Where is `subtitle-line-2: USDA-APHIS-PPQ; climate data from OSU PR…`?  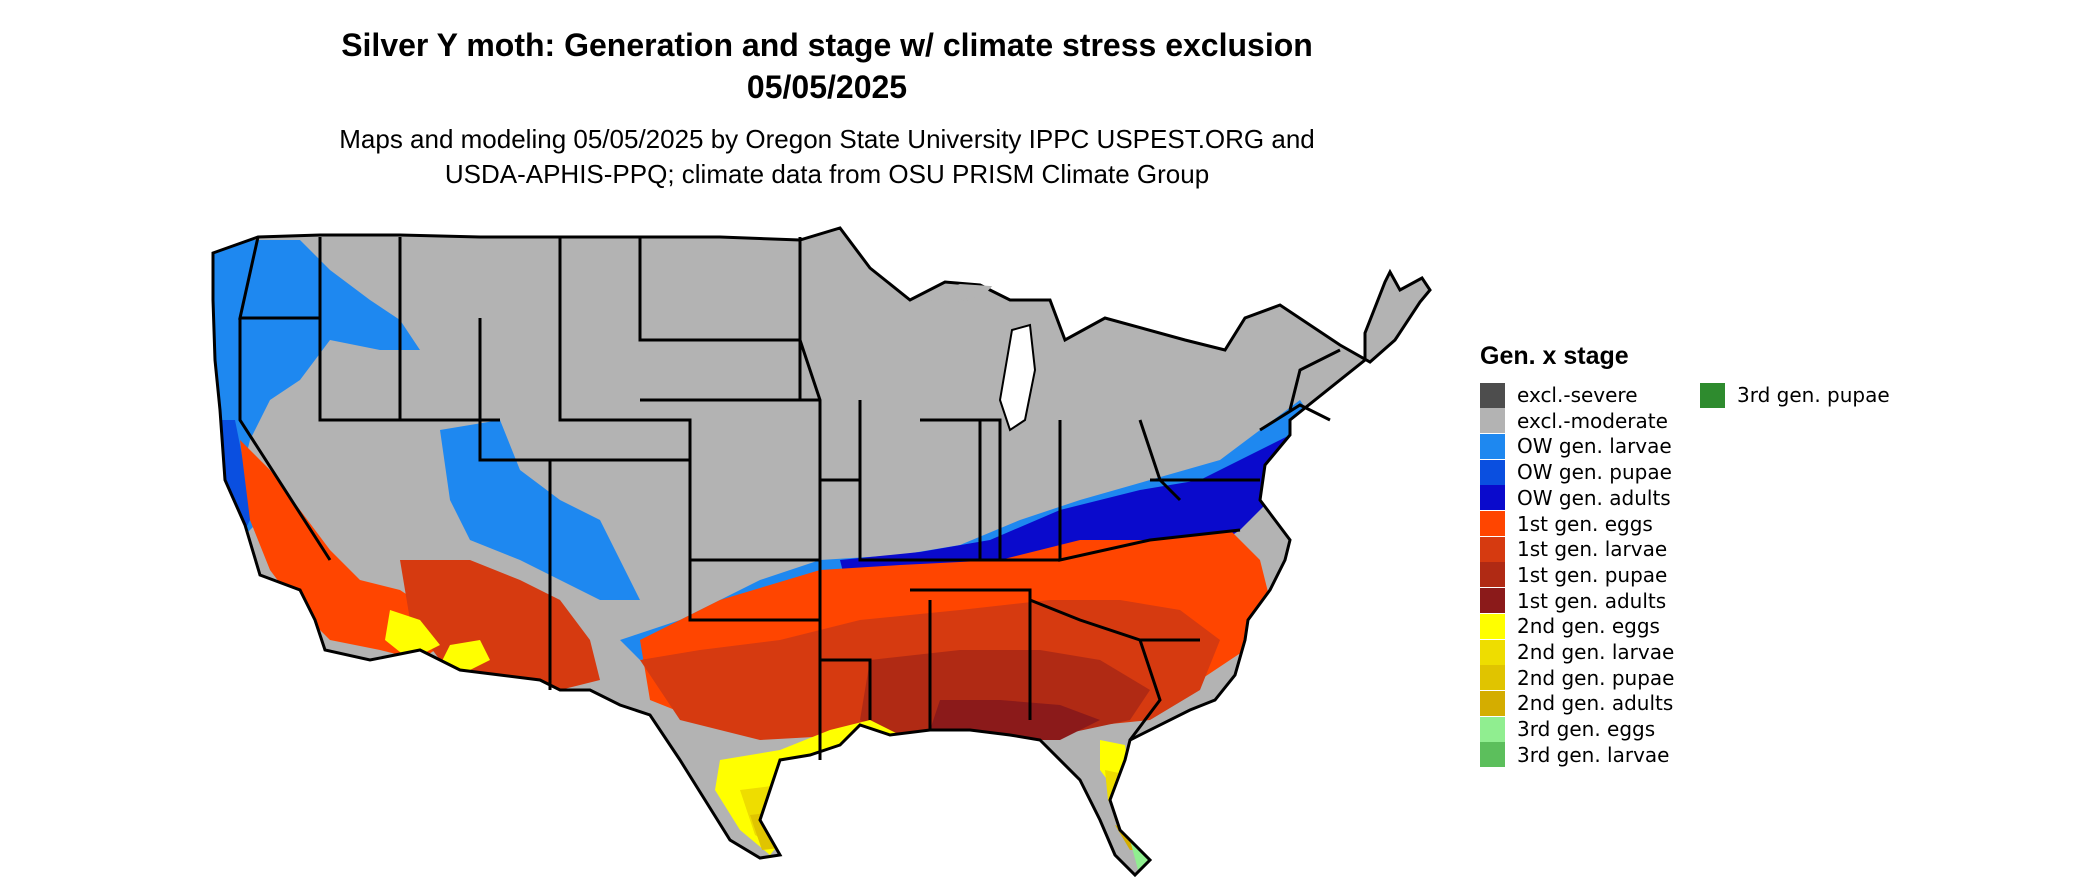
subtitle-line-2: USDA-APHIS-PPQ; climate data from OSU PR… is located at coordinates (827, 174).